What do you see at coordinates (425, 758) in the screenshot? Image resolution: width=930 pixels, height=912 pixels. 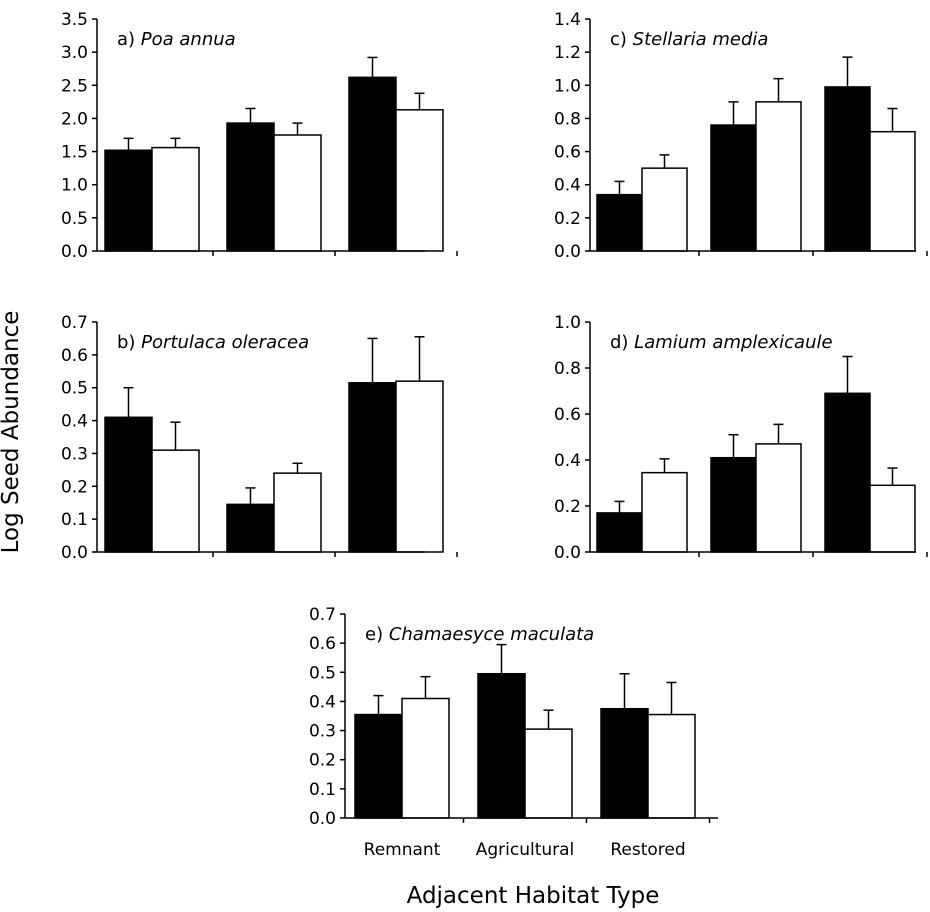 I see `bar-e-remnant-series2` at bounding box center [425, 758].